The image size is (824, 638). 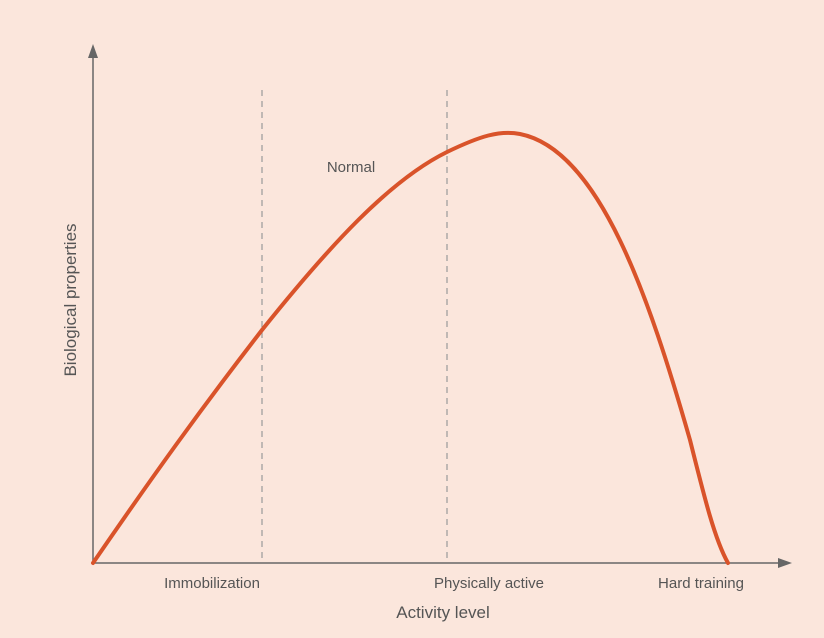 What do you see at coordinates (93, 51) in the screenshot?
I see `y-axis-arrow` at bounding box center [93, 51].